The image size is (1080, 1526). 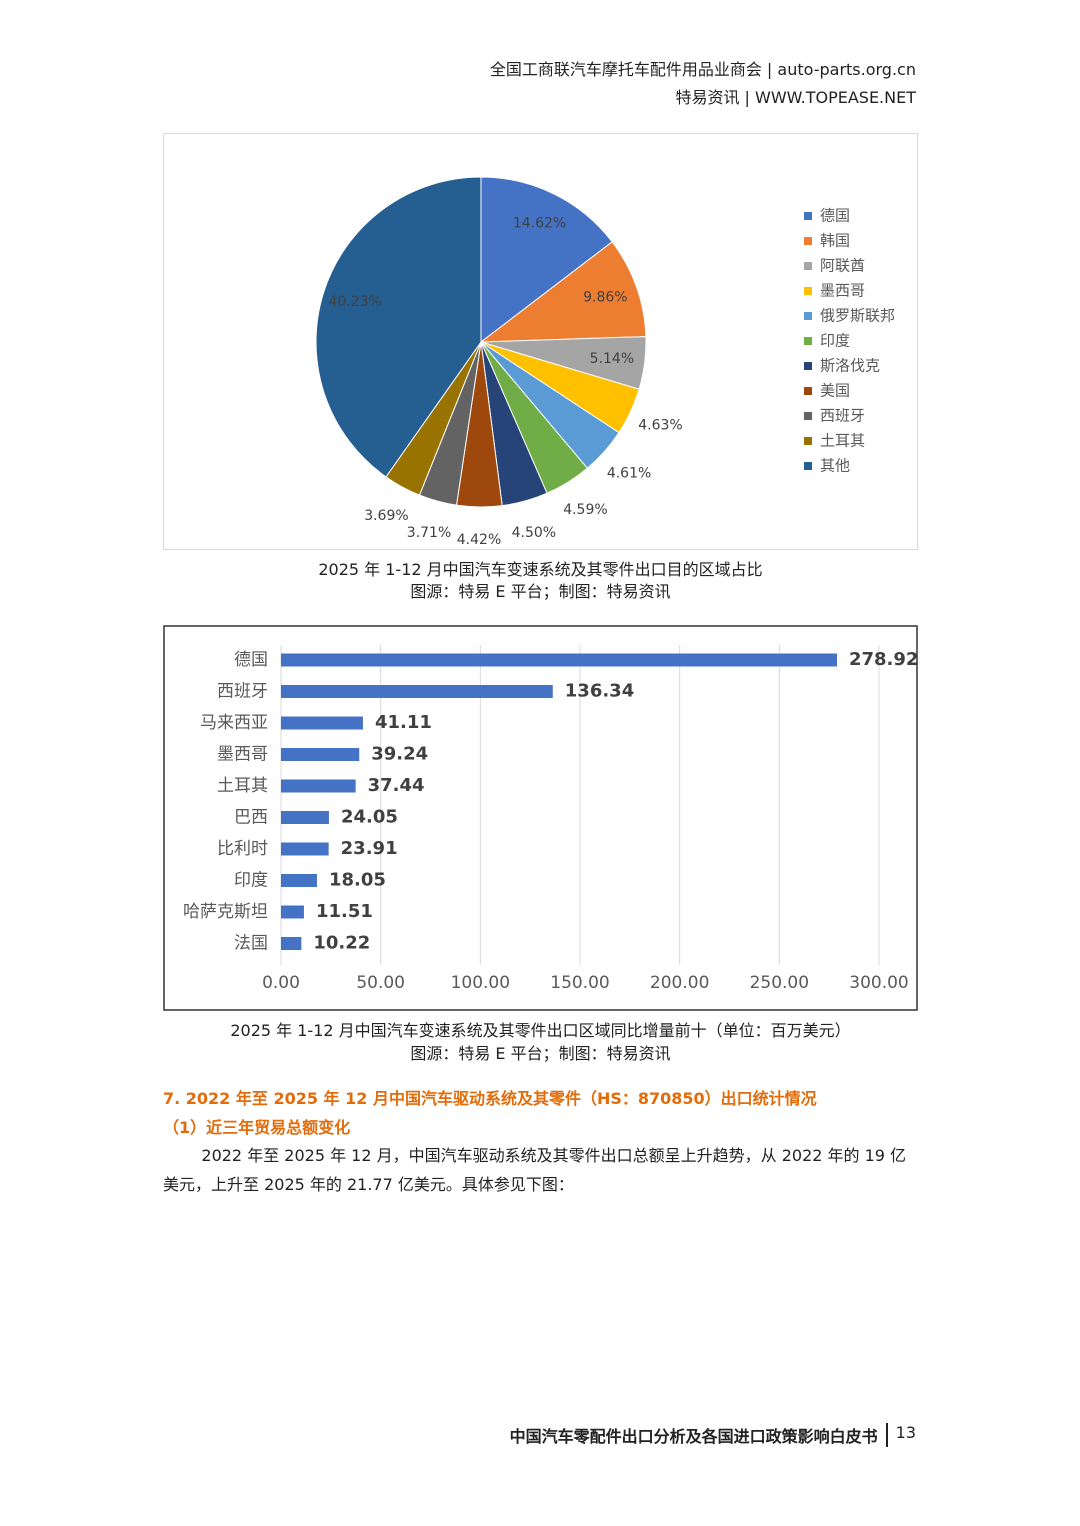 I want to click on legend-label: 其他, so click(x=835, y=466).